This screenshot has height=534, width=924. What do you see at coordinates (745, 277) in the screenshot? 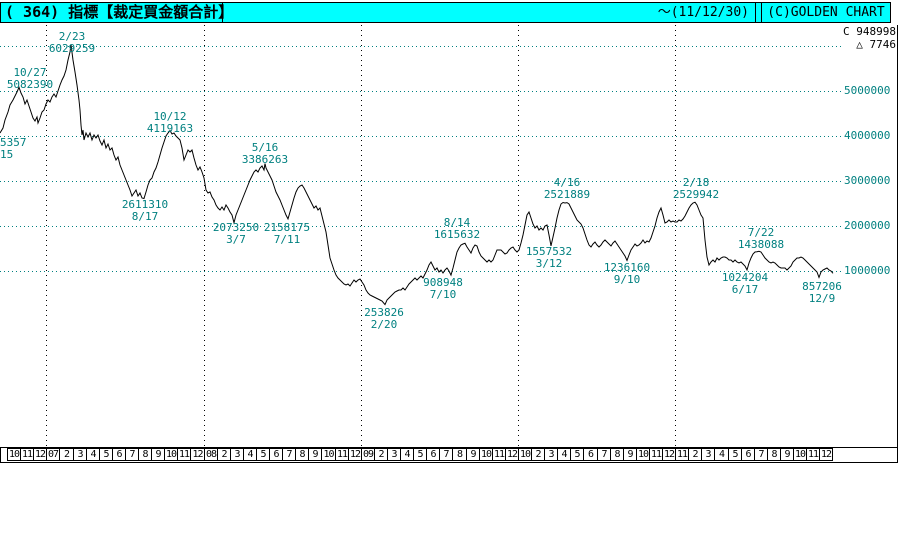
I see `annotation-line: 1024204` at bounding box center [745, 277].